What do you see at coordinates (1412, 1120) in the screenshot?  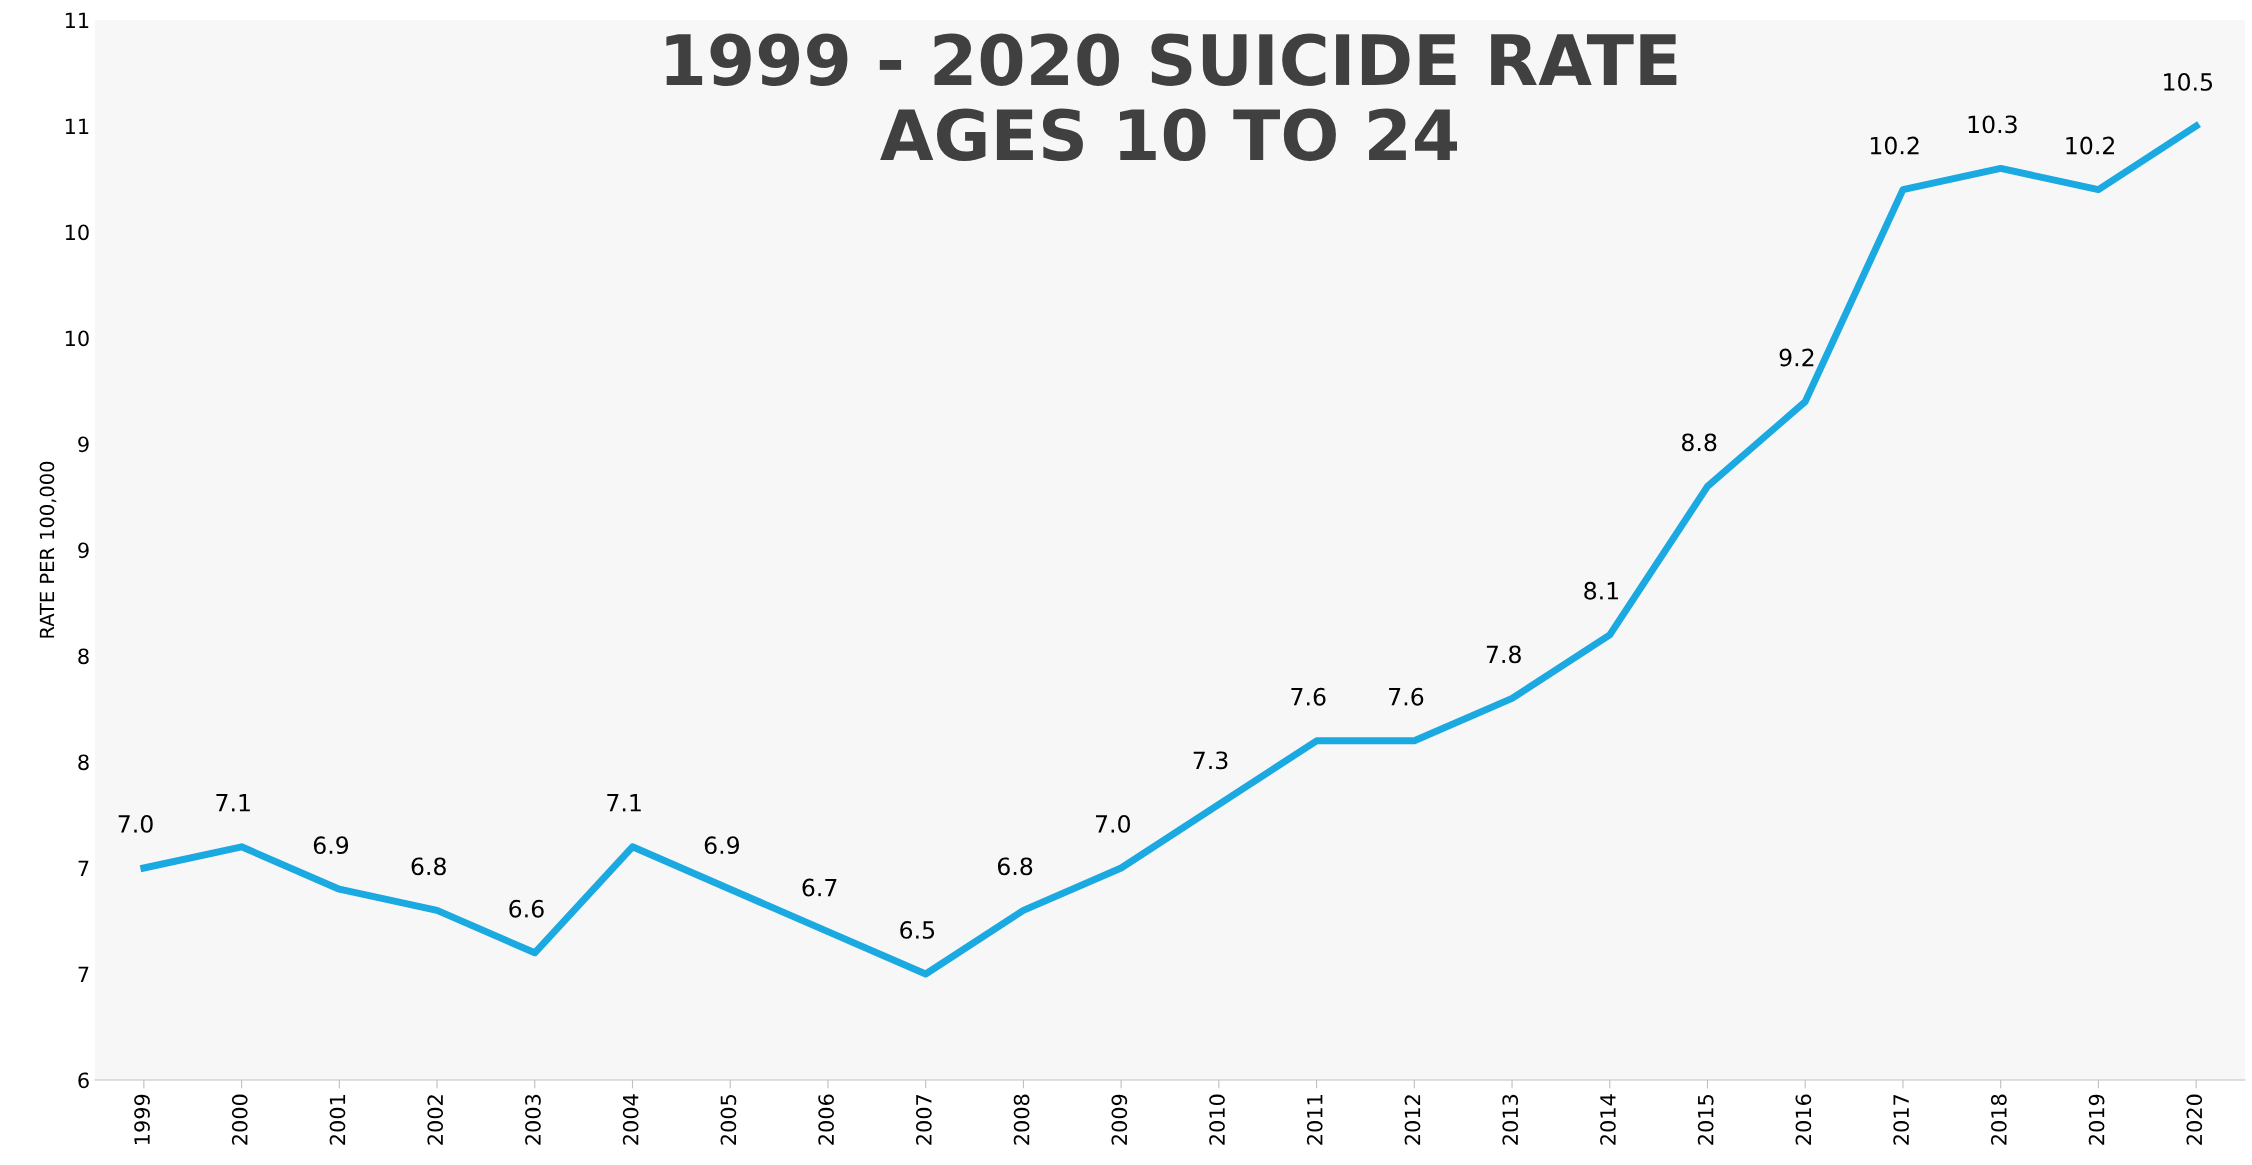 I see `x-tick-label: 2012` at bounding box center [1412, 1120].